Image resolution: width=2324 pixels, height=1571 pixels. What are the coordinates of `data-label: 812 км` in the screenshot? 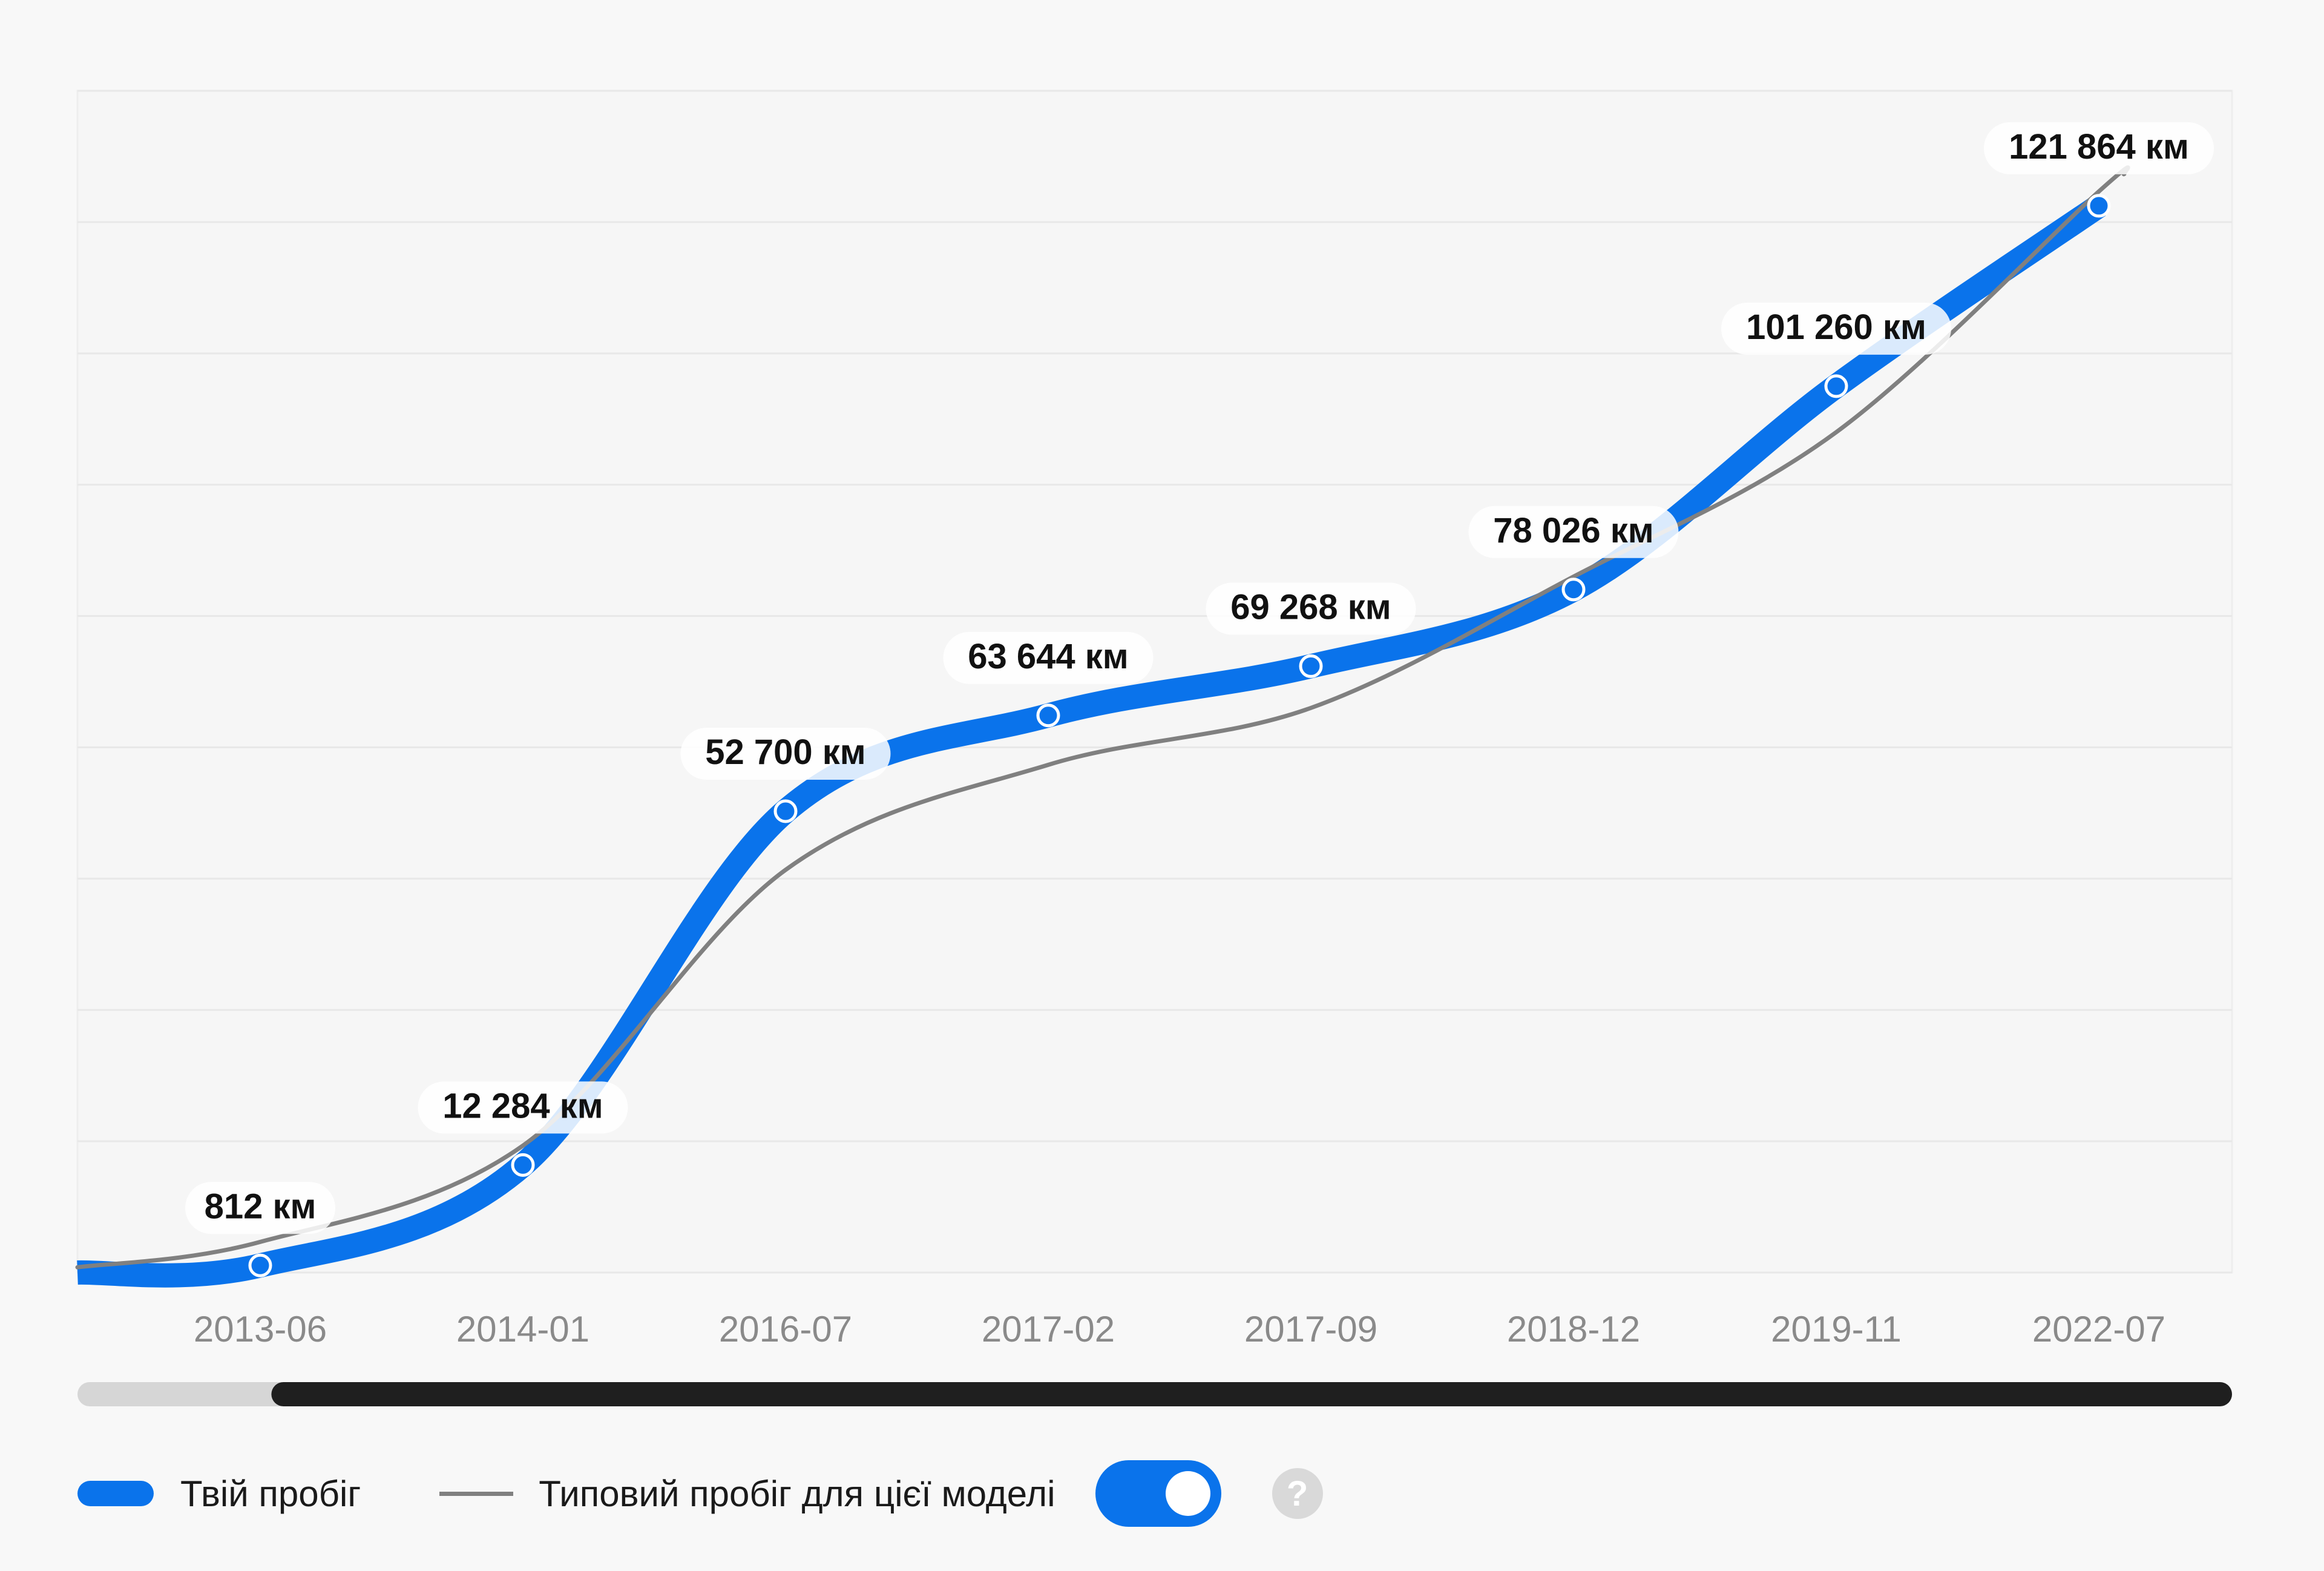 It's located at (261, 1207).